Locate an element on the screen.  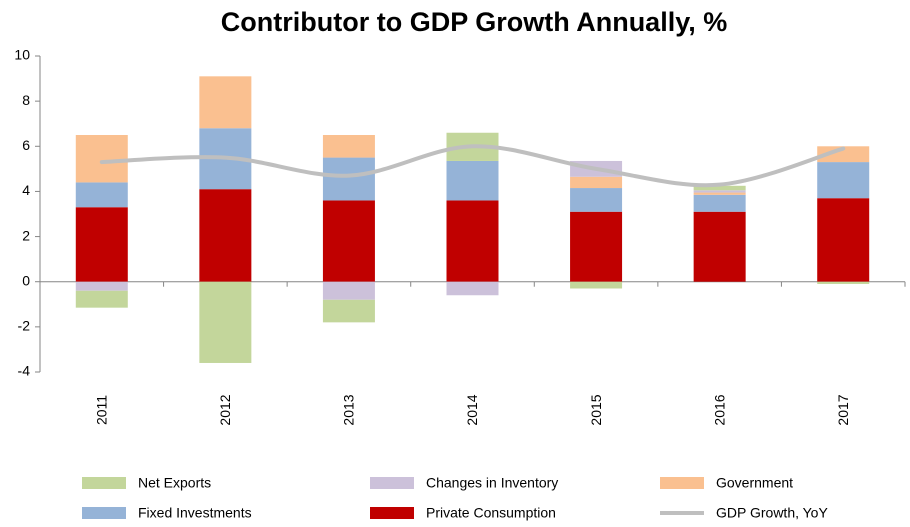
y-tick-label: -4 is located at coordinates (24, 371).